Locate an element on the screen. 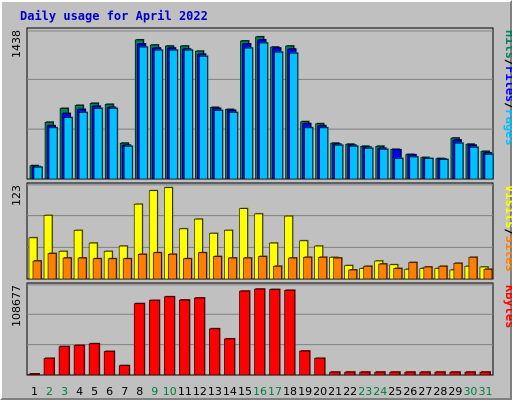 The height and width of the screenshot is (402, 512). x-label-day-16: 16 is located at coordinates (260, 391).